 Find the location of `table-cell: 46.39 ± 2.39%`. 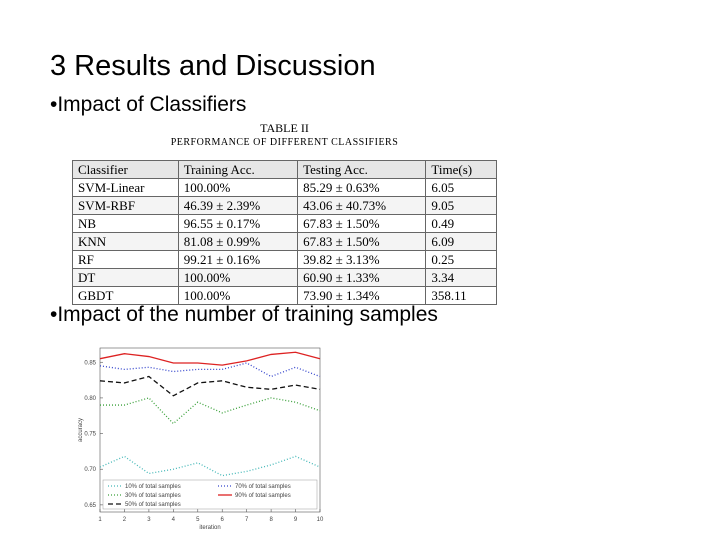

table-cell: 46.39 ± 2.39% is located at coordinates (238, 205).